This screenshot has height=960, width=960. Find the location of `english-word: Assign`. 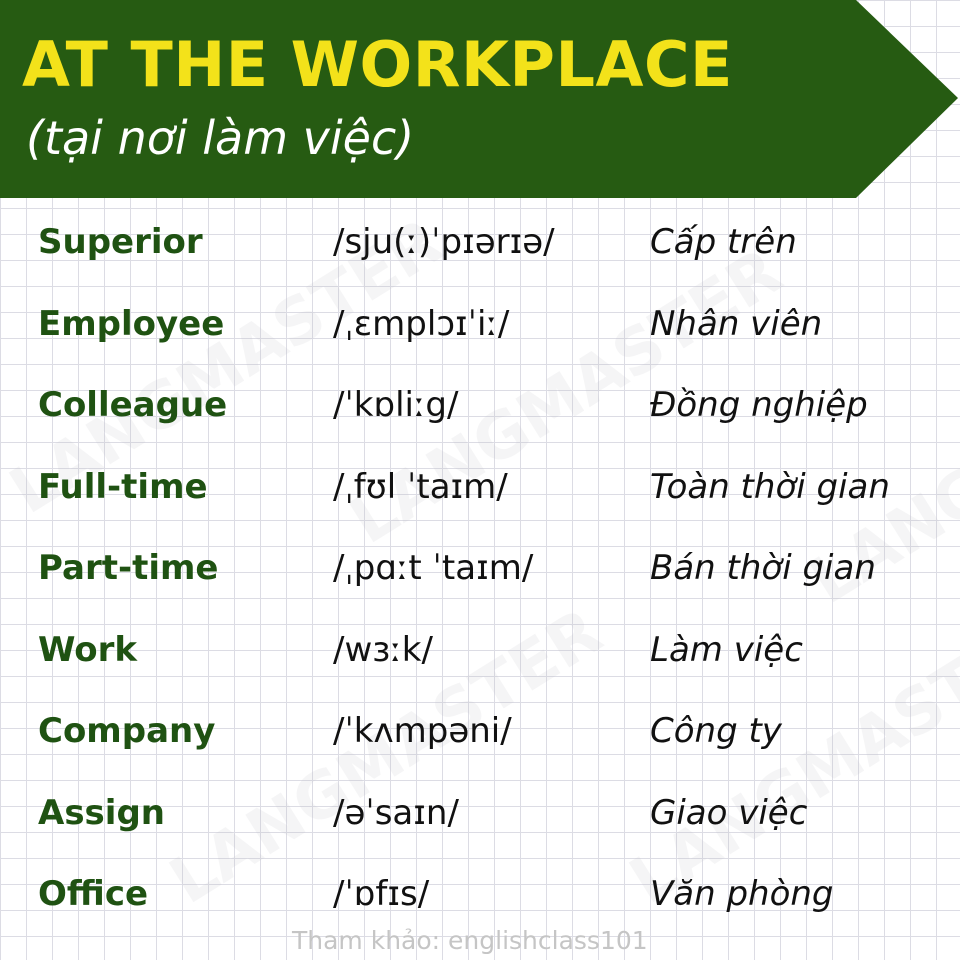

english-word: Assign is located at coordinates (101, 813).